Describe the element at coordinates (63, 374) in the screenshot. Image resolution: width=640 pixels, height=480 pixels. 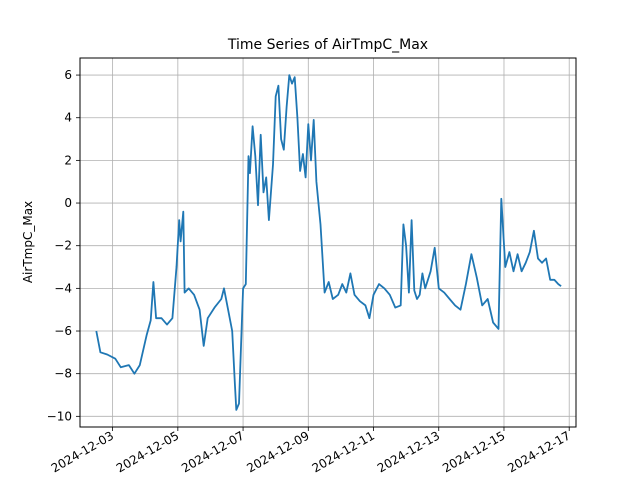
I see `y-tick-label: −8` at that location.